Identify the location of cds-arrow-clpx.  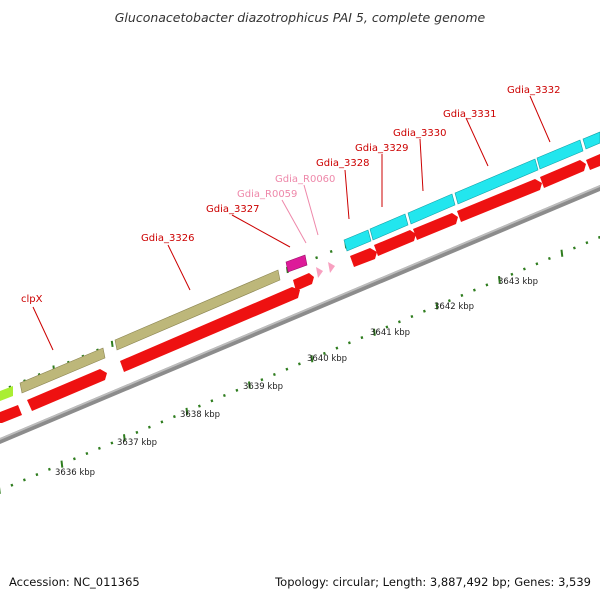
(67, 390).